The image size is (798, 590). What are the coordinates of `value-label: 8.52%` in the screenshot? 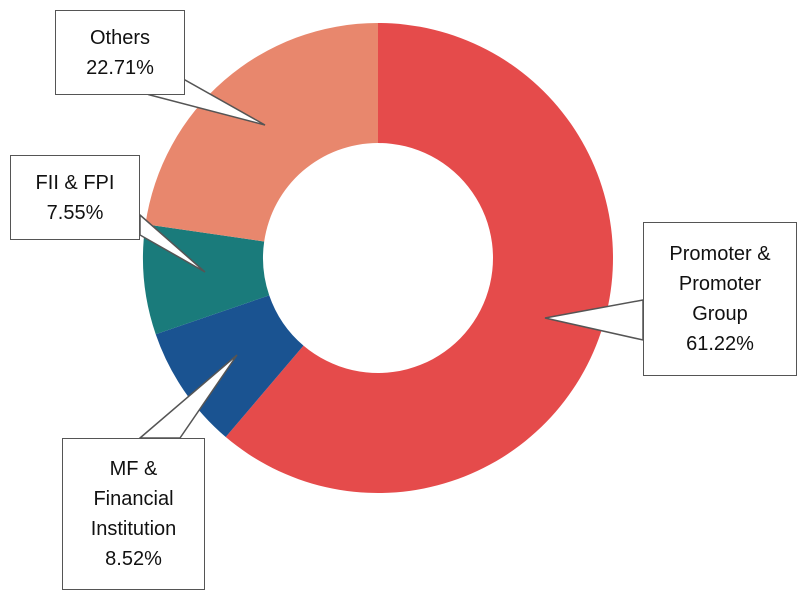 It's located at (133, 559).